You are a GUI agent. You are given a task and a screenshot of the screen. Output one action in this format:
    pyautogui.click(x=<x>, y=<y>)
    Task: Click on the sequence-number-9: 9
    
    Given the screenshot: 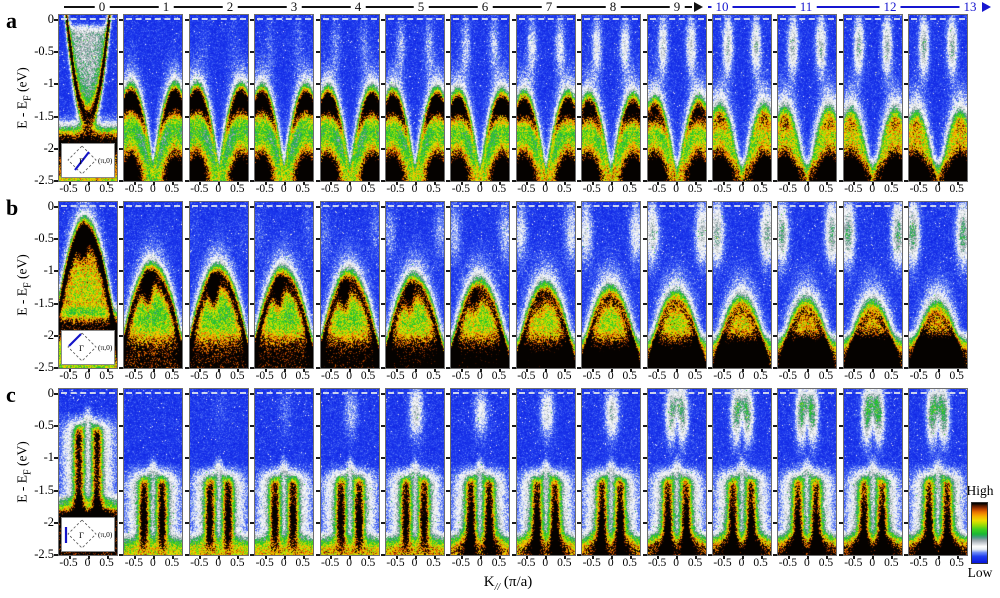 What is the action you would take?
    pyautogui.click(x=677, y=6)
    